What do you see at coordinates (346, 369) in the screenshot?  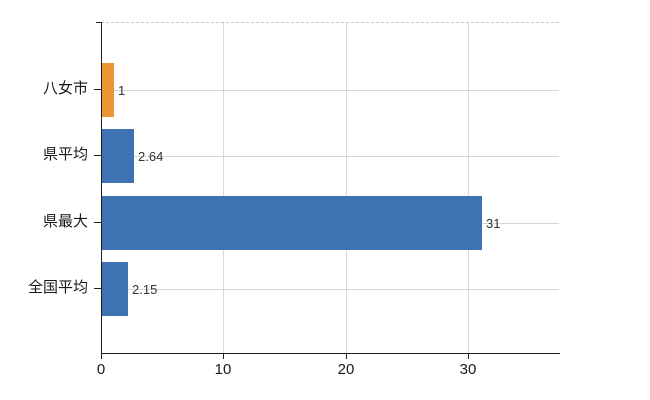 I see `x-tick-label-20: 20` at bounding box center [346, 369].